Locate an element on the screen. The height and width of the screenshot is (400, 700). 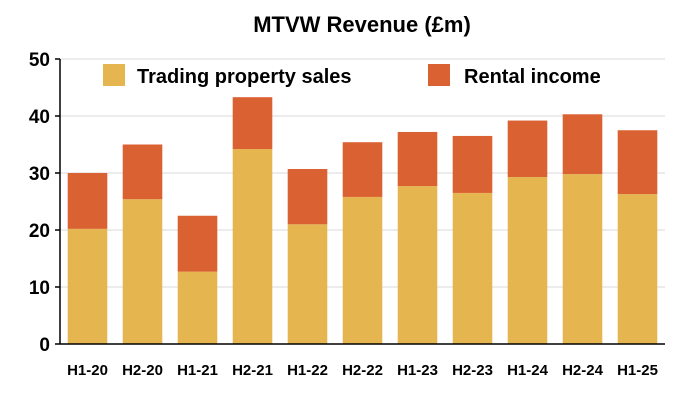
x-tick-label: H2-23 is located at coordinates (472, 370).